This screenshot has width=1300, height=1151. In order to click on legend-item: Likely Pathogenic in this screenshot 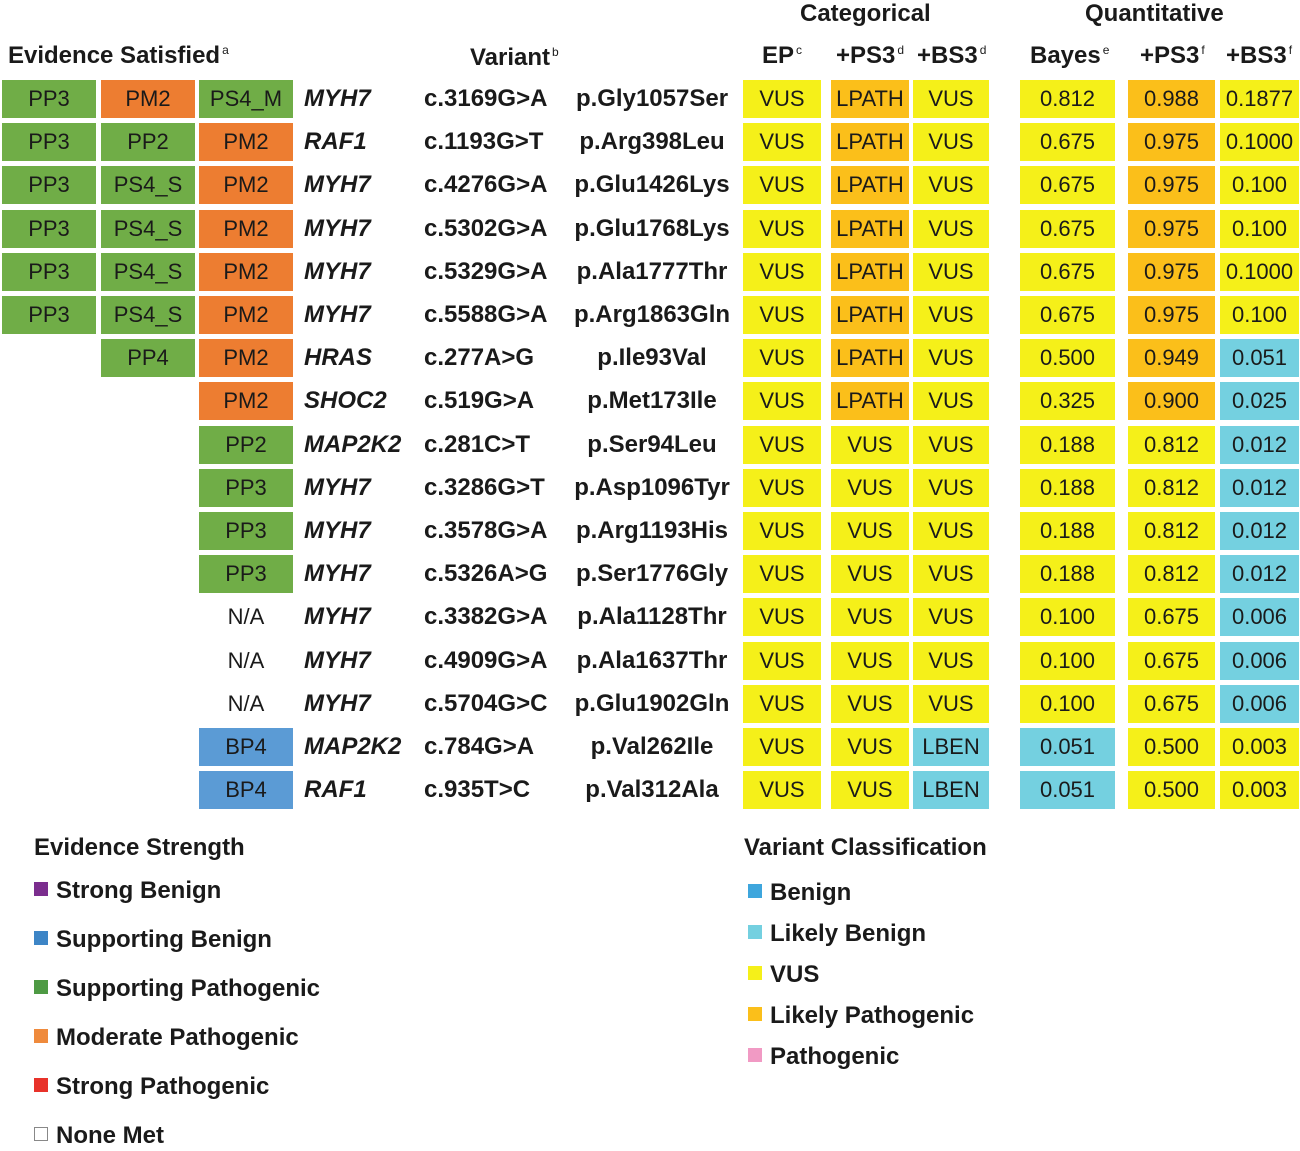, I will do `click(861, 1016)`.